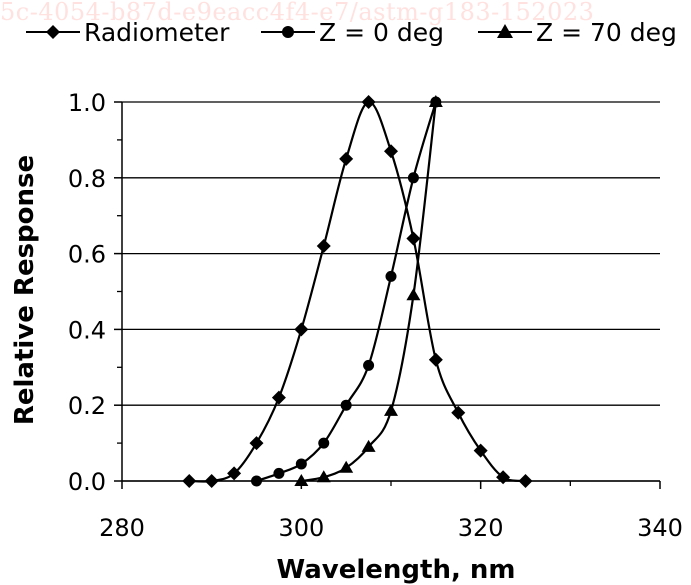 The image size is (691, 585). I want to click on legend-item-radiometer: Radiometer, so click(127, 32).